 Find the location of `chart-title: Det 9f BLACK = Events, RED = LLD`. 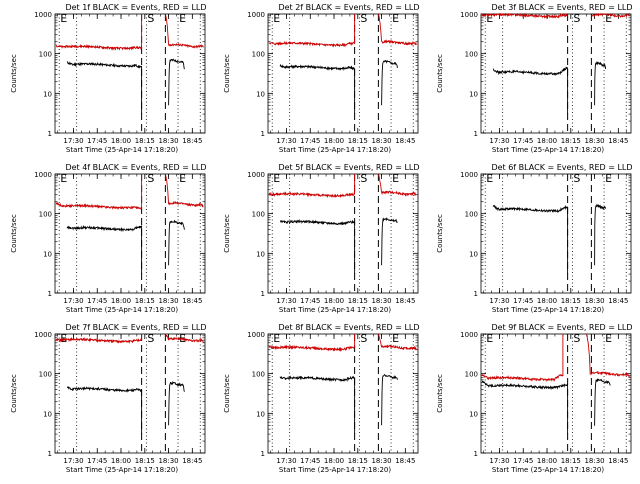

chart-title: Det 9f BLACK = Events, RED = LLD is located at coordinates (561, 327).